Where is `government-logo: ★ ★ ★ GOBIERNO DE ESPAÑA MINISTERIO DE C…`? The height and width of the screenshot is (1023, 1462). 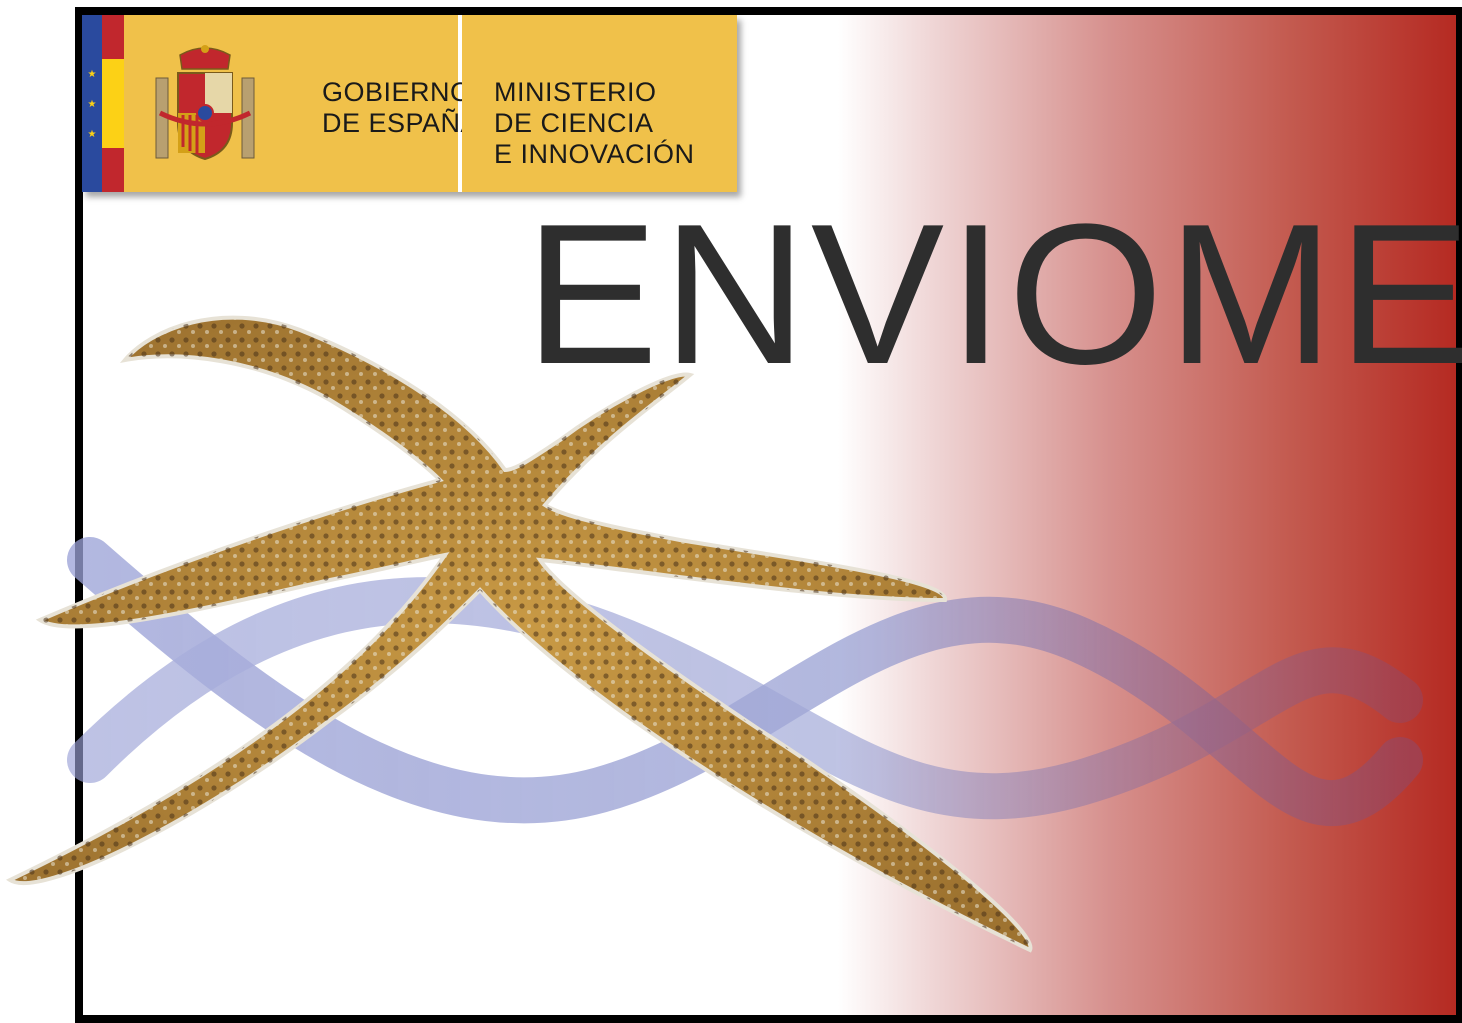 government-logo: ★ ★ ★ GOBIERNO DE ESPAÑA MINISTERIO DE C… is located at coordinates (409, 103).